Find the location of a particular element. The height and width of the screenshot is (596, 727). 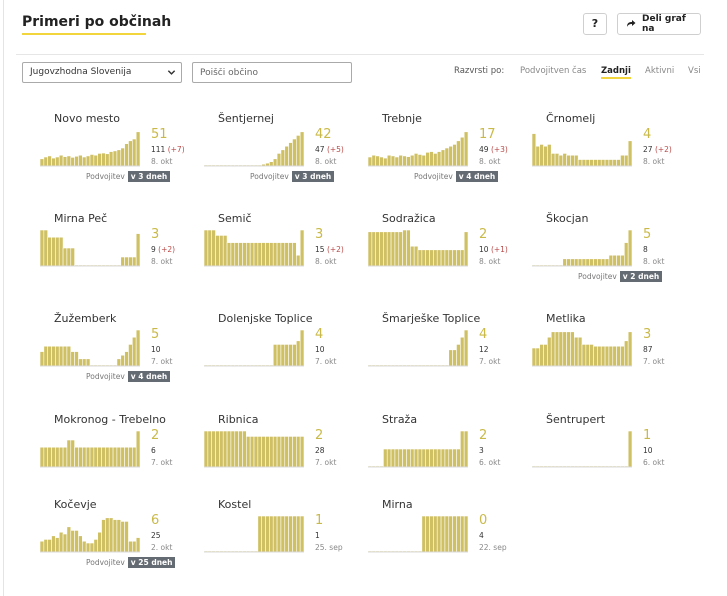

municipality-card: Kostel 1 1 25. sep is located at coordinates (285, 543).